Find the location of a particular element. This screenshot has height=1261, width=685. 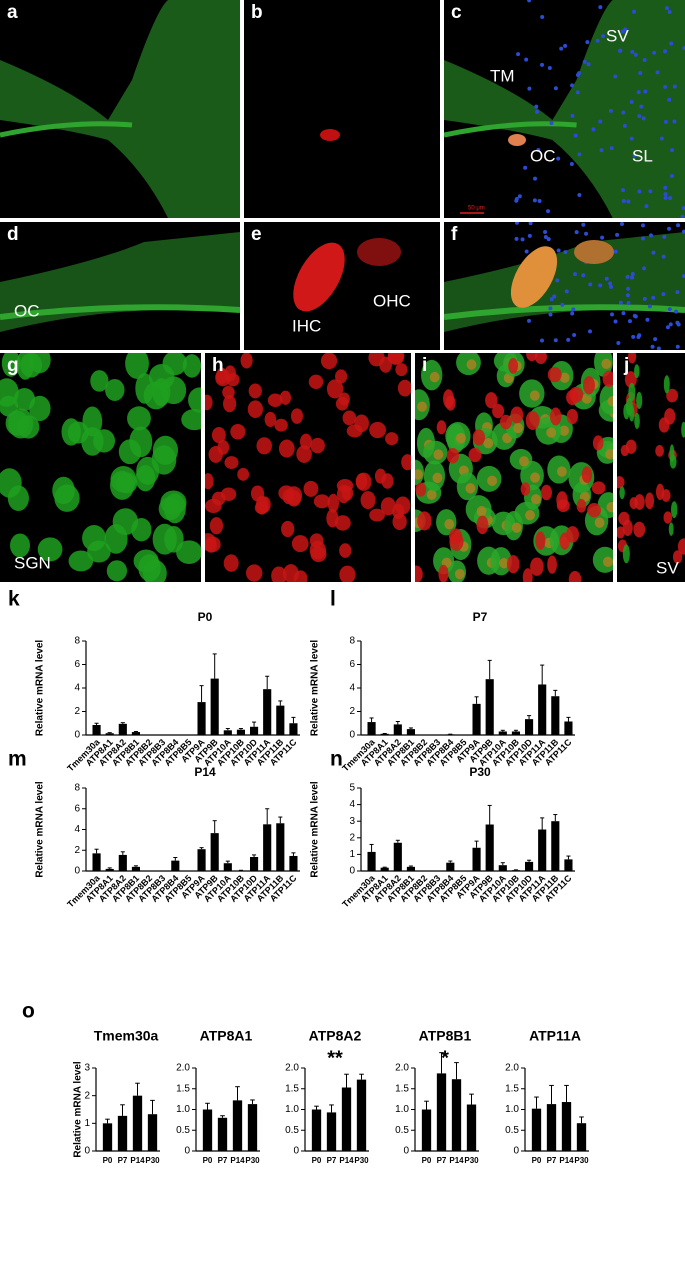

hair-cell is located at coordinates (517, 140).